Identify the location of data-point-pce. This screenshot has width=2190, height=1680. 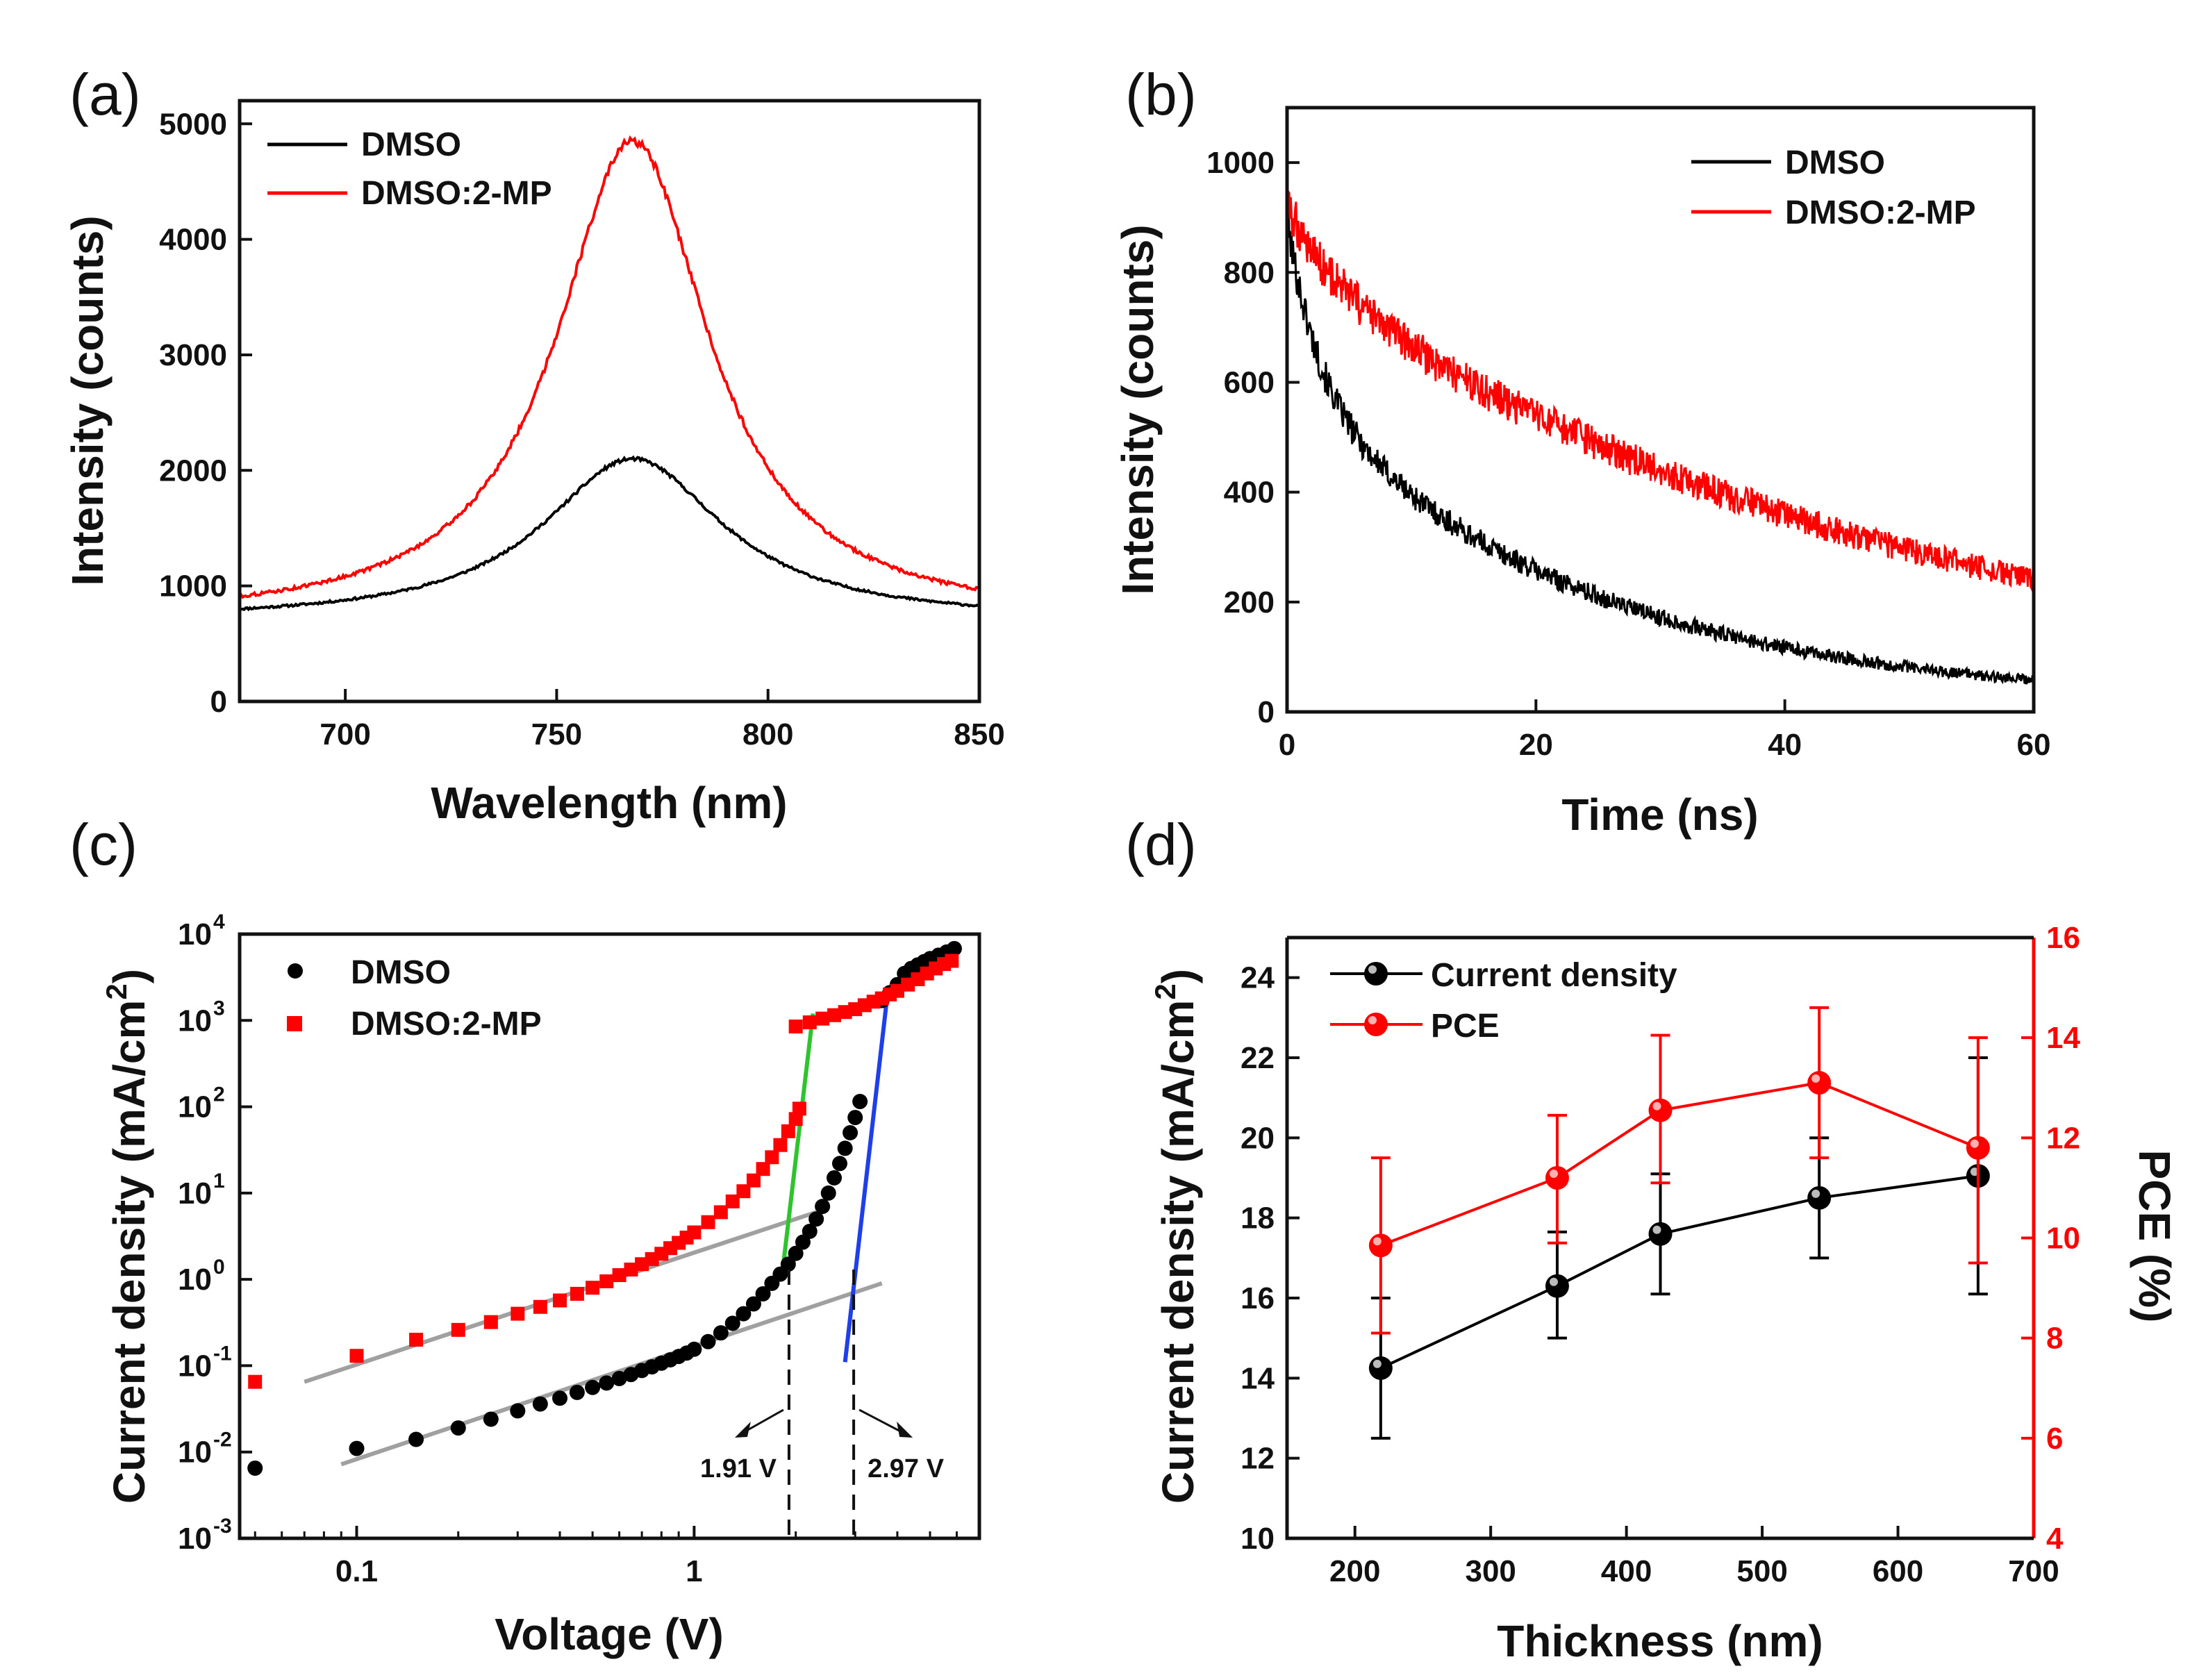
(1380, 1245).